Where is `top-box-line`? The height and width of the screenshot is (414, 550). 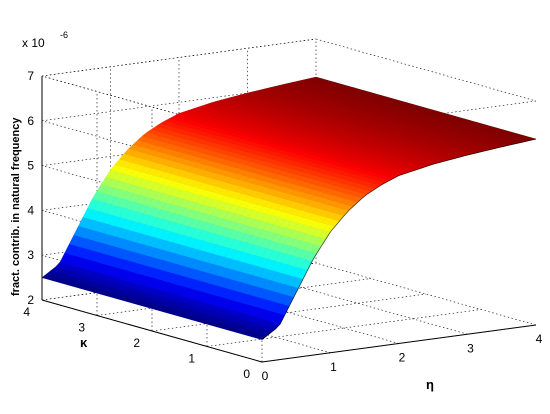
top-box-line is located at coordinates (179, 57).